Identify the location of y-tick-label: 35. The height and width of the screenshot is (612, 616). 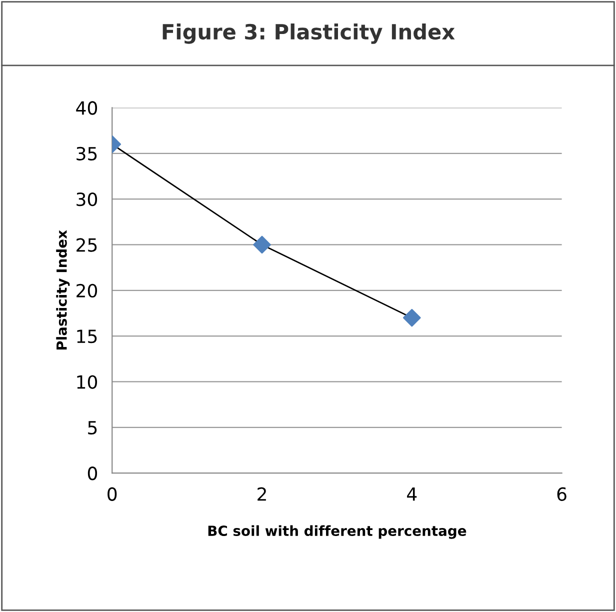
(86, 153).